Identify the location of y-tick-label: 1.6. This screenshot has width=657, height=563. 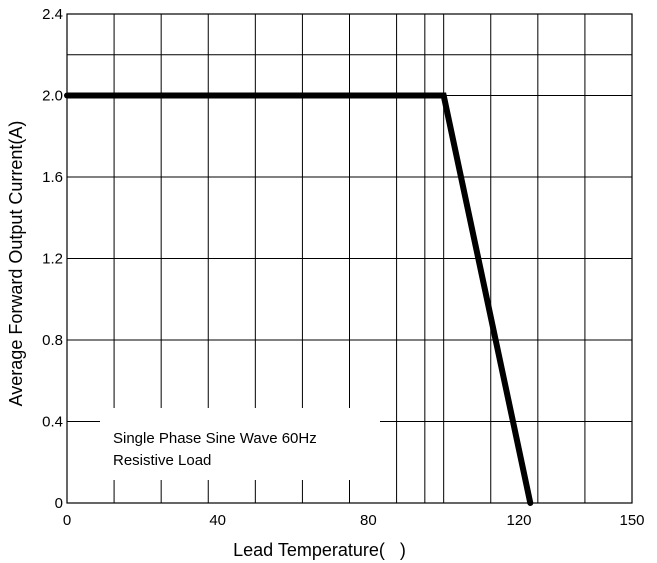
(52, 177).